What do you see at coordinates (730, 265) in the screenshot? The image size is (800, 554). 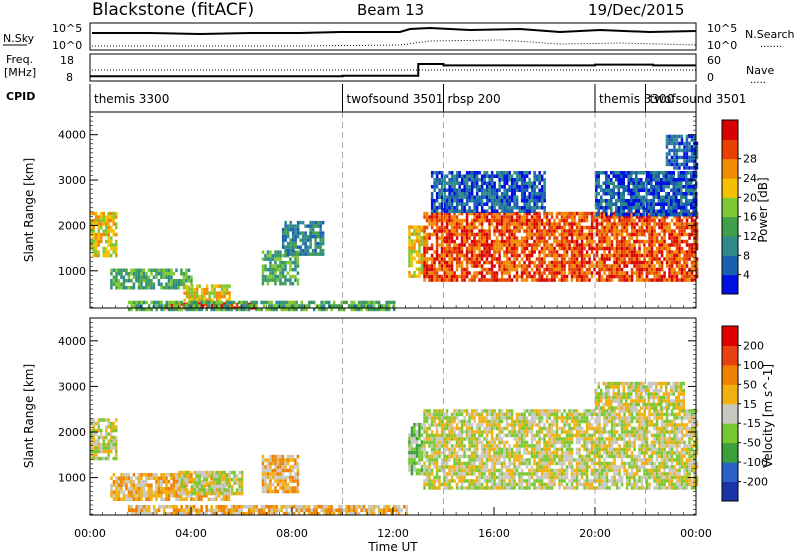 I see `colorbar-segment` at bounding box center [730, 265].